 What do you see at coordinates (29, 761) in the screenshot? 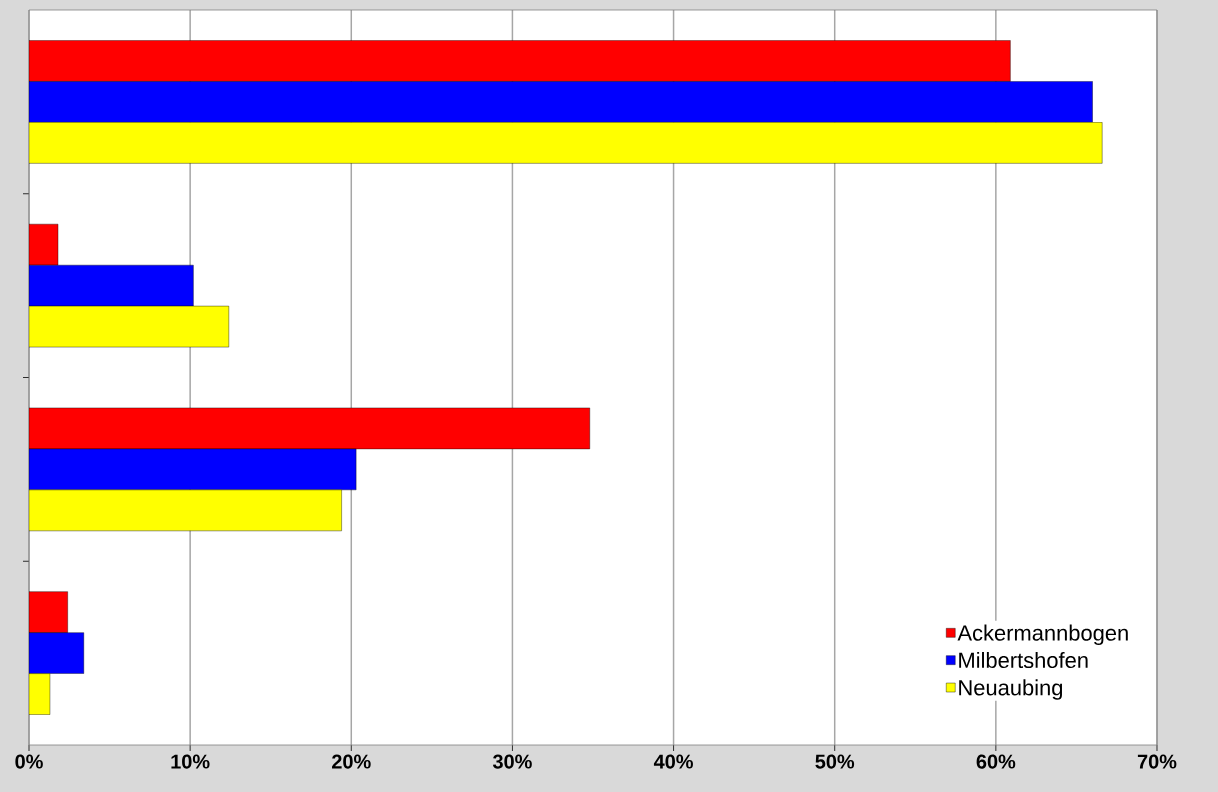
I see `x-tick-label: 0%` at bounding box center [29, 761].